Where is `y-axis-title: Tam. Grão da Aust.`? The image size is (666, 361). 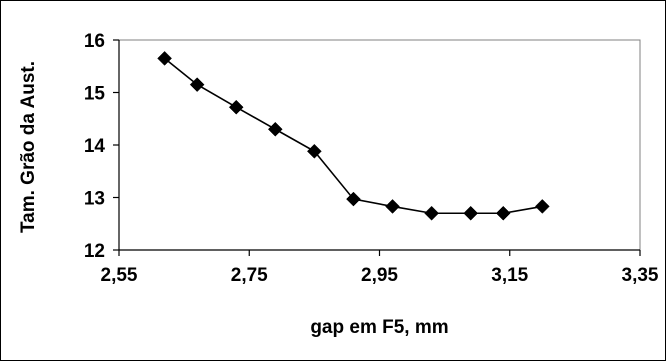
y-axis-title: Tam. Grão da Aust. is located at coordinates (28, 147).